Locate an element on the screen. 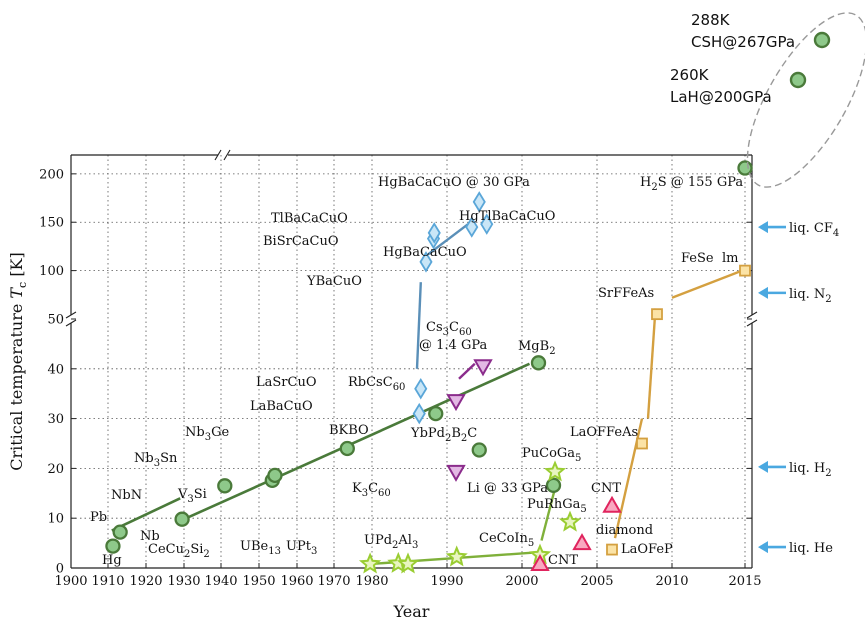  marker-tlbacacuo is located at coordinates (434, 233).